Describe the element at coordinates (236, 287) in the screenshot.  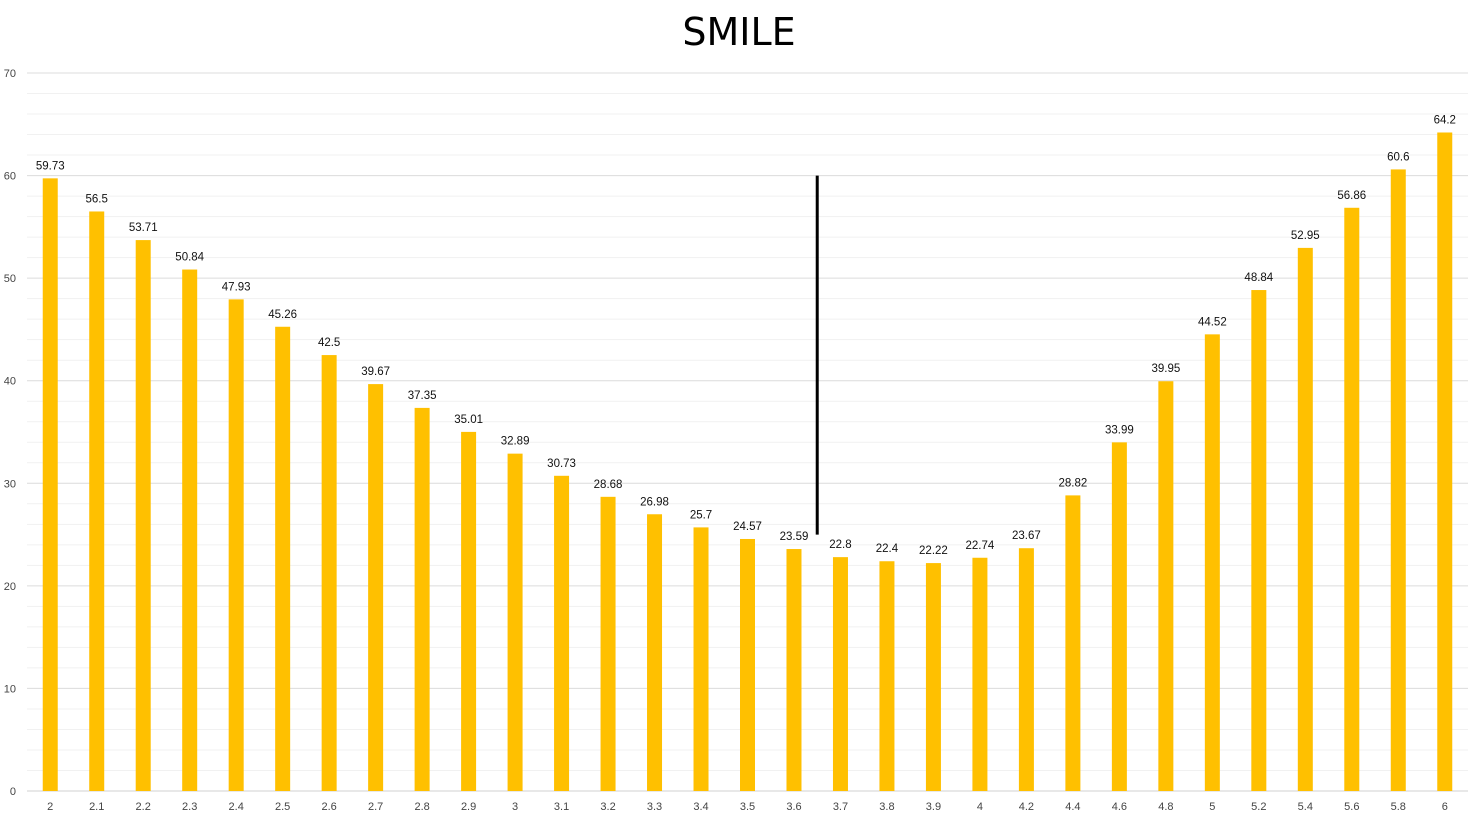
I see `data-label: 47.93` at that location.